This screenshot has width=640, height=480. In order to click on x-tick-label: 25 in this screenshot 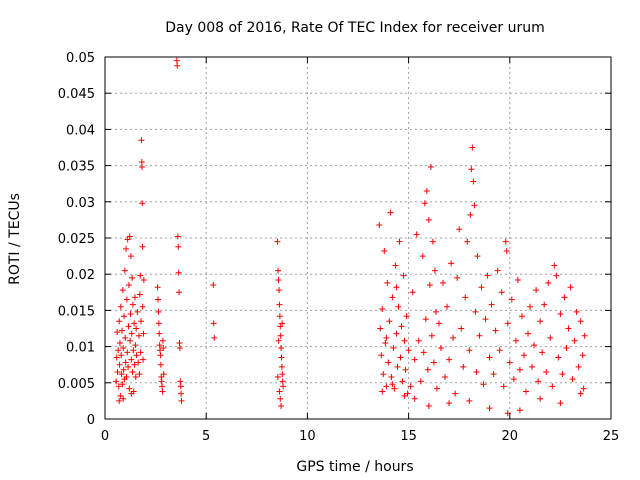, I will do `click(611, 436)`.